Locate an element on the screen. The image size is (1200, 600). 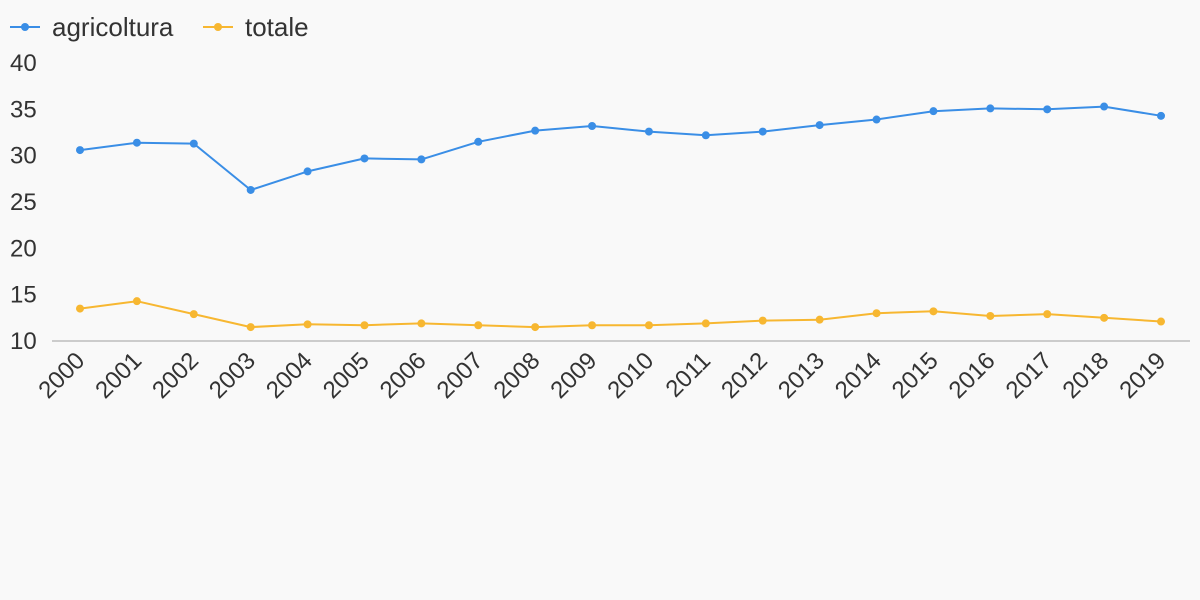
x-tick-label: 2013 is located at coordinates (801, 375).